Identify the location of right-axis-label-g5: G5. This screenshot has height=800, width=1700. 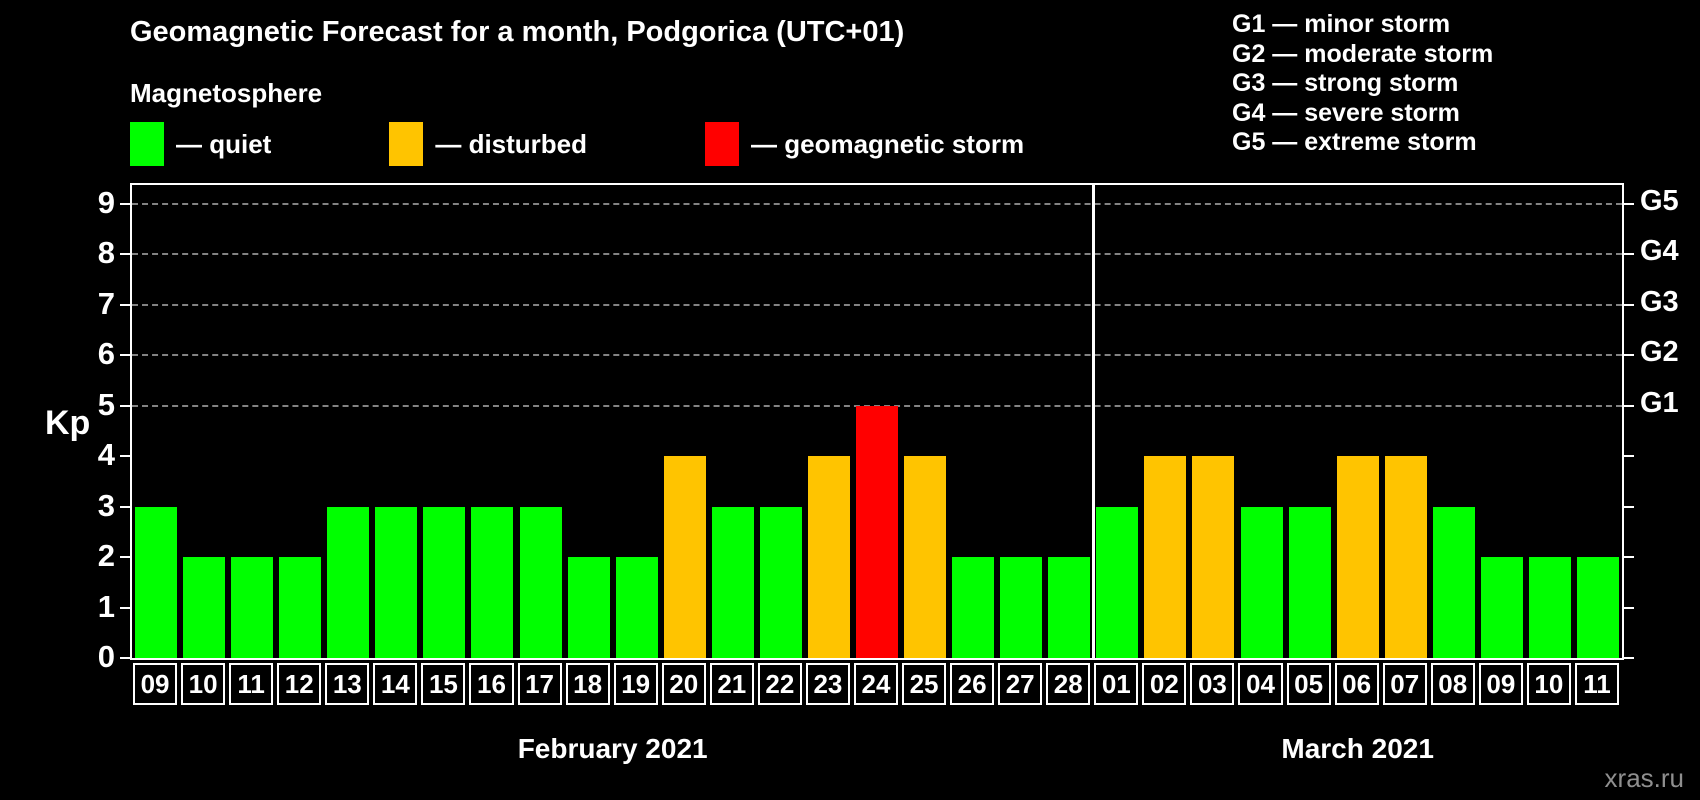
(1659, 201).